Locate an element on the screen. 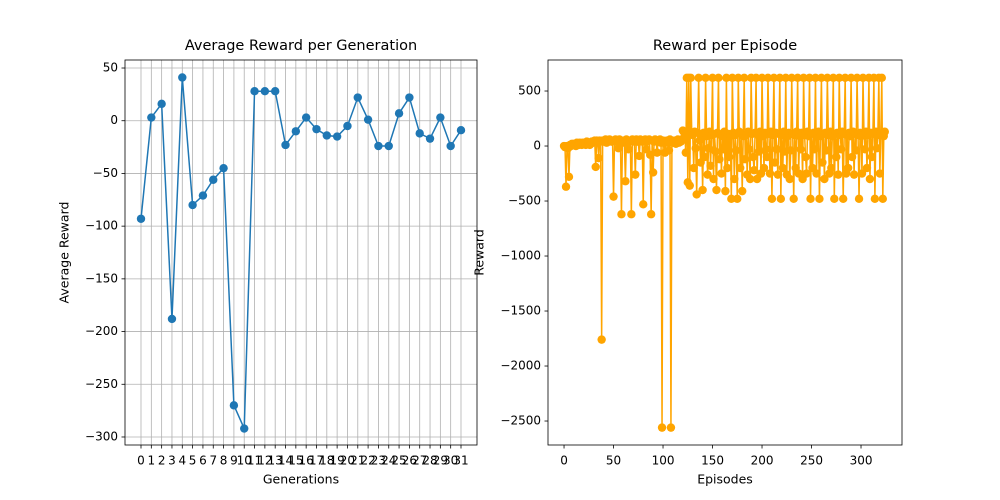 The height and width of the screenshot is (500, 1000). x-tick-label: 25 is located at coordinates (398, 461).